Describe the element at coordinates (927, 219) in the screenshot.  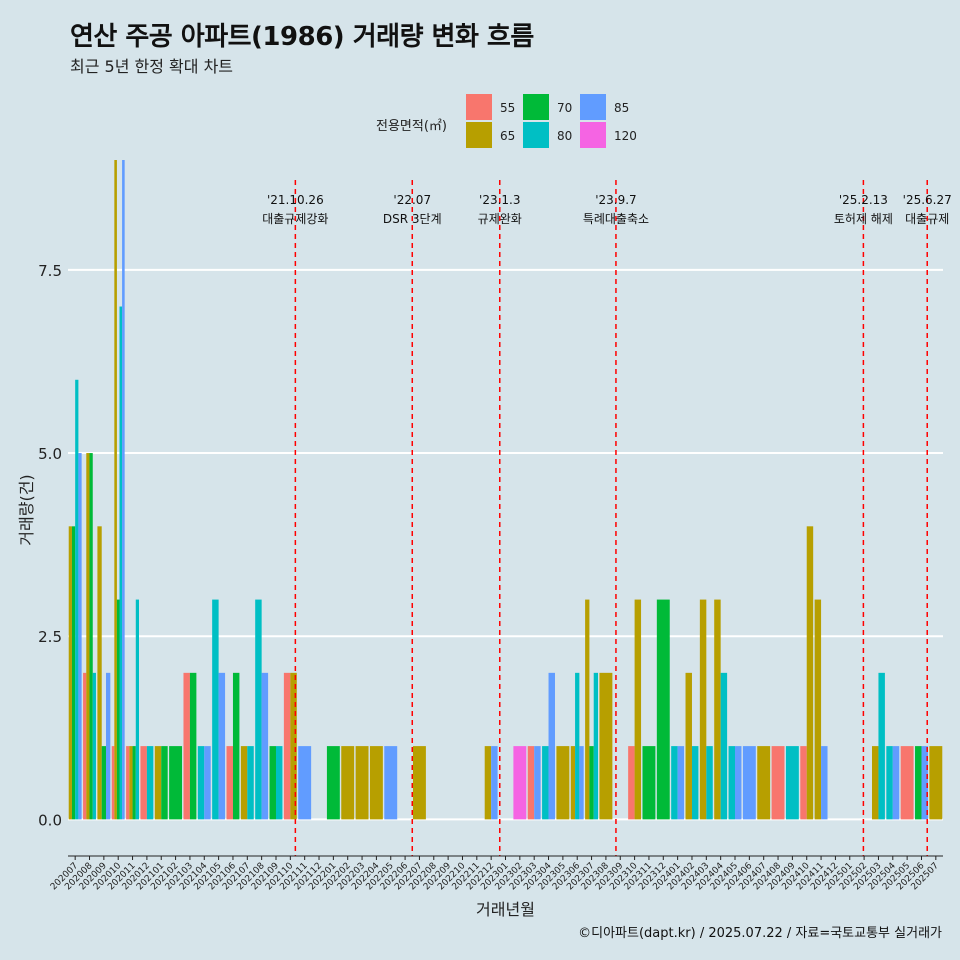
I see `event-name-label: 대출규제` at that location.